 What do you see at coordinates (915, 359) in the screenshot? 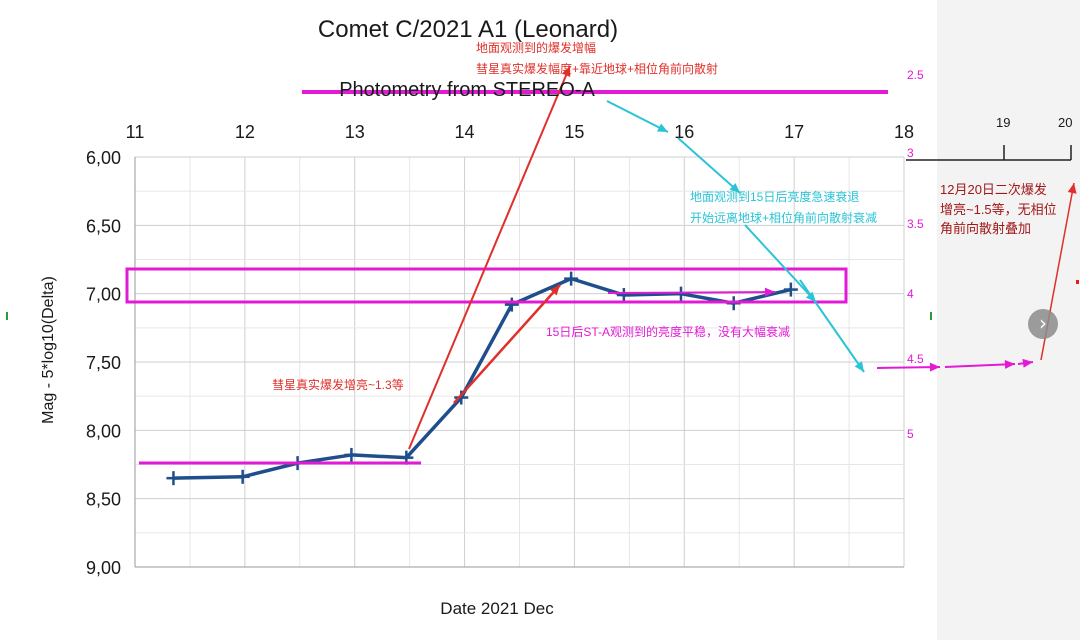
I see `right-axis-tick-label: 4.5` at bounding box center [915, 359].